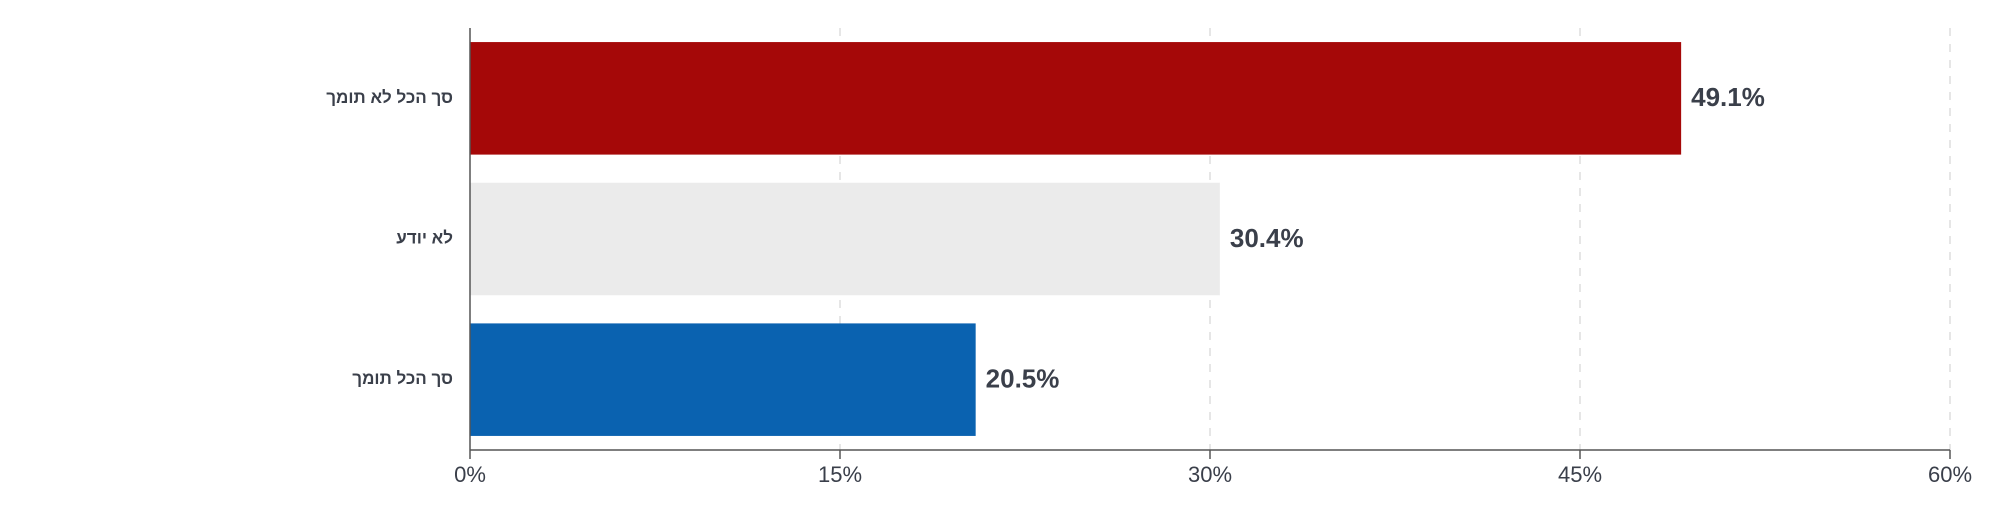 This screenshot has height=528, width=2000. I want to click on x-tick-label: 30%, so click(1210, 474).